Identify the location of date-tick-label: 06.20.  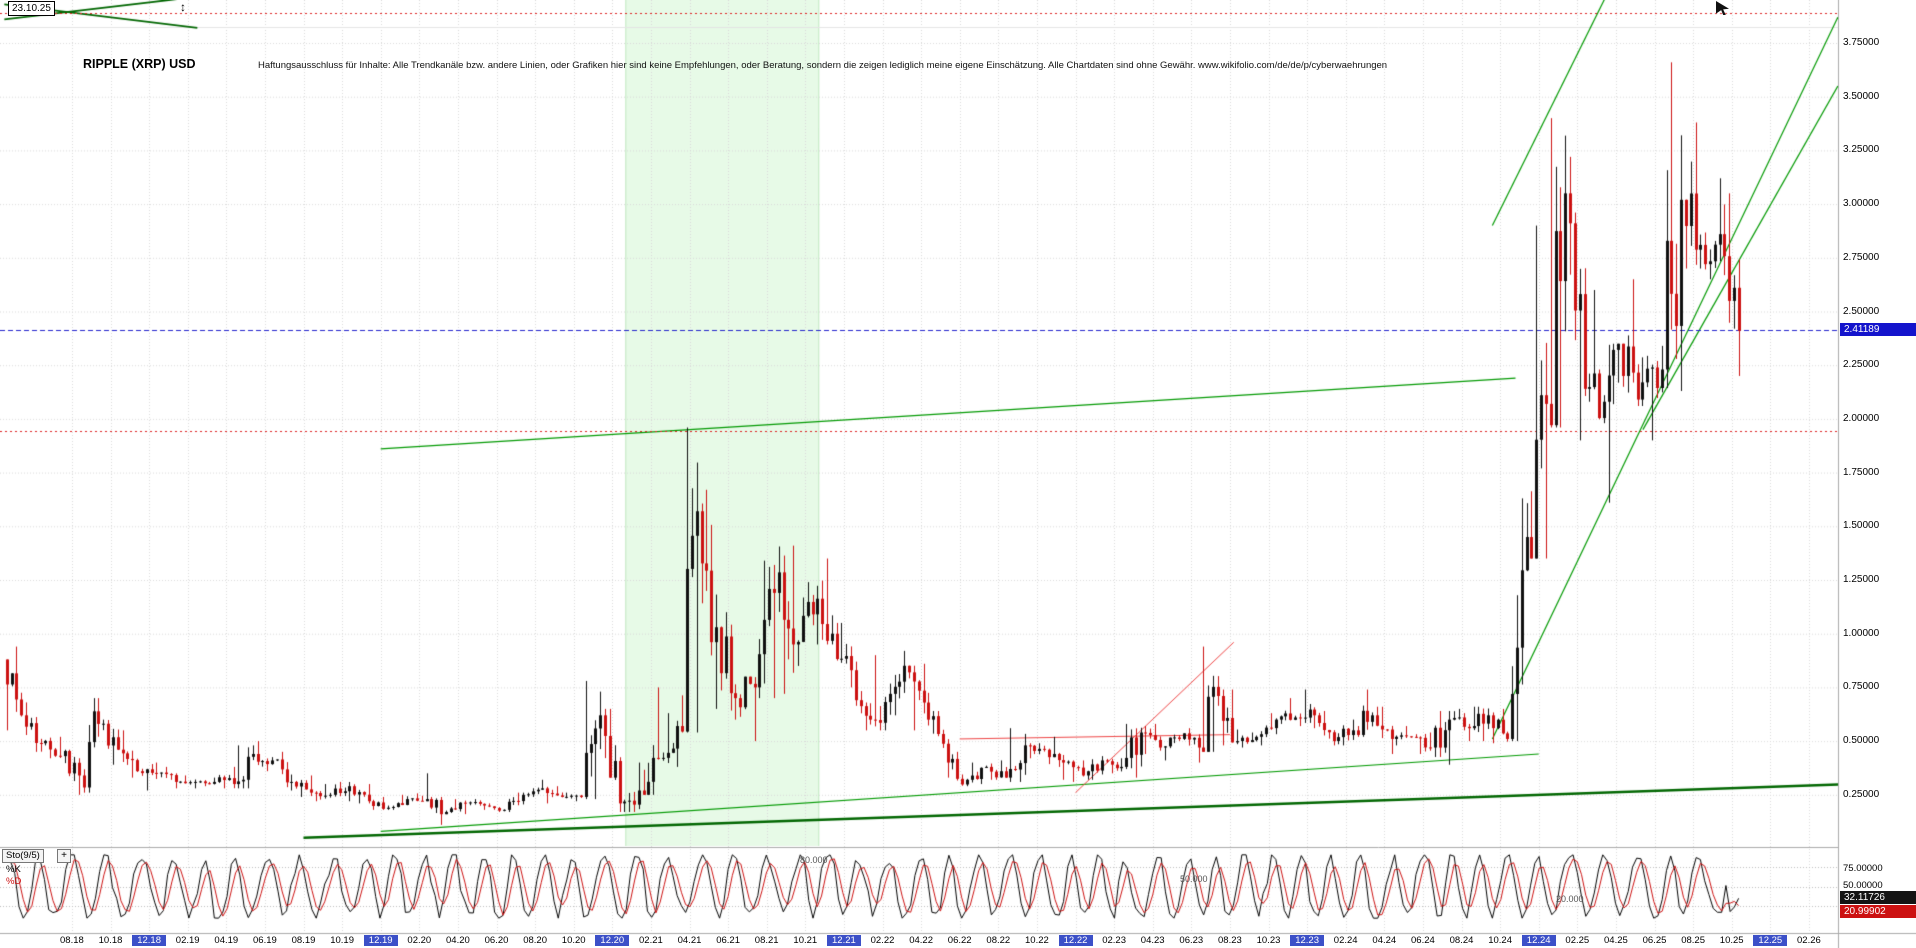
(496, 940).